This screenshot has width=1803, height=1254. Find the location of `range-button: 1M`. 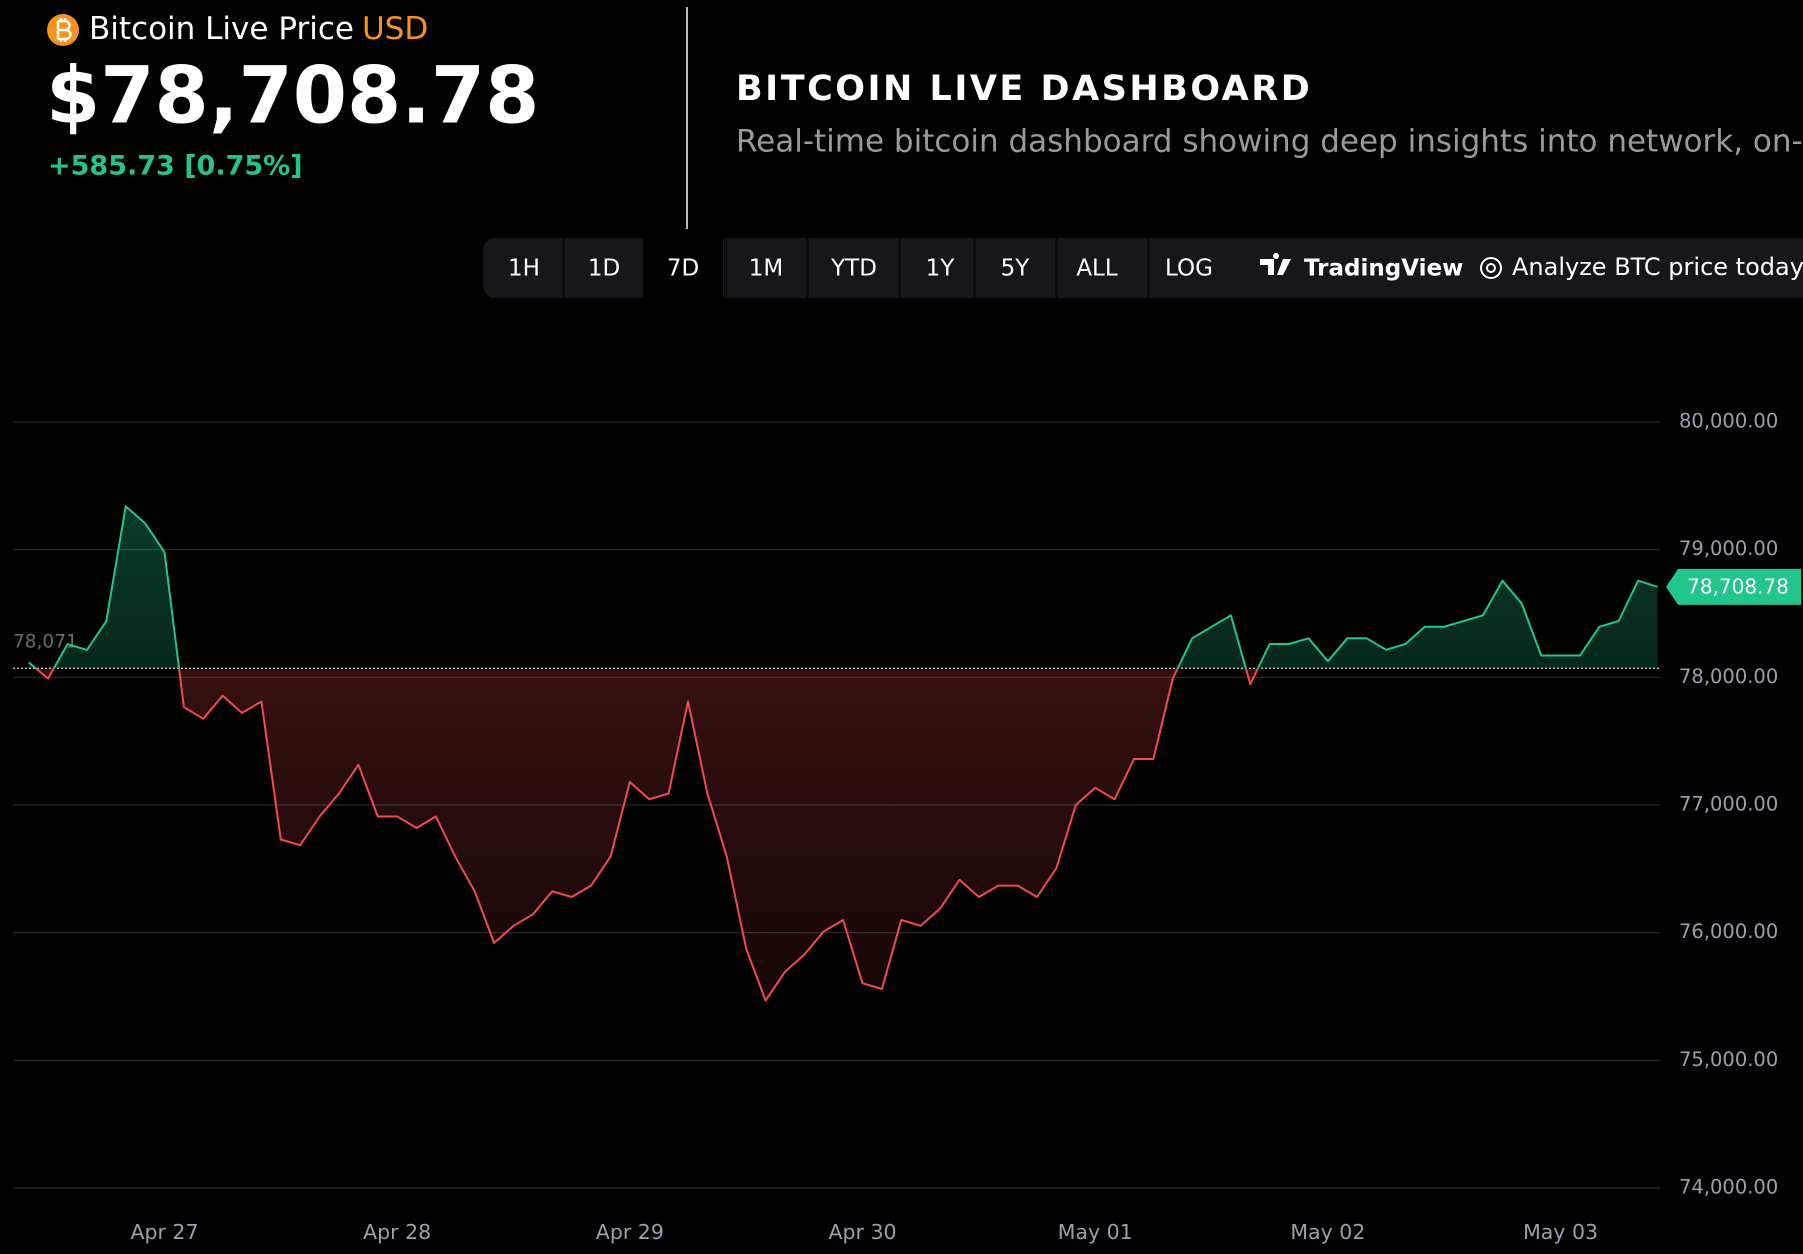

range-button: 1M is located at coordinates (766, 269).